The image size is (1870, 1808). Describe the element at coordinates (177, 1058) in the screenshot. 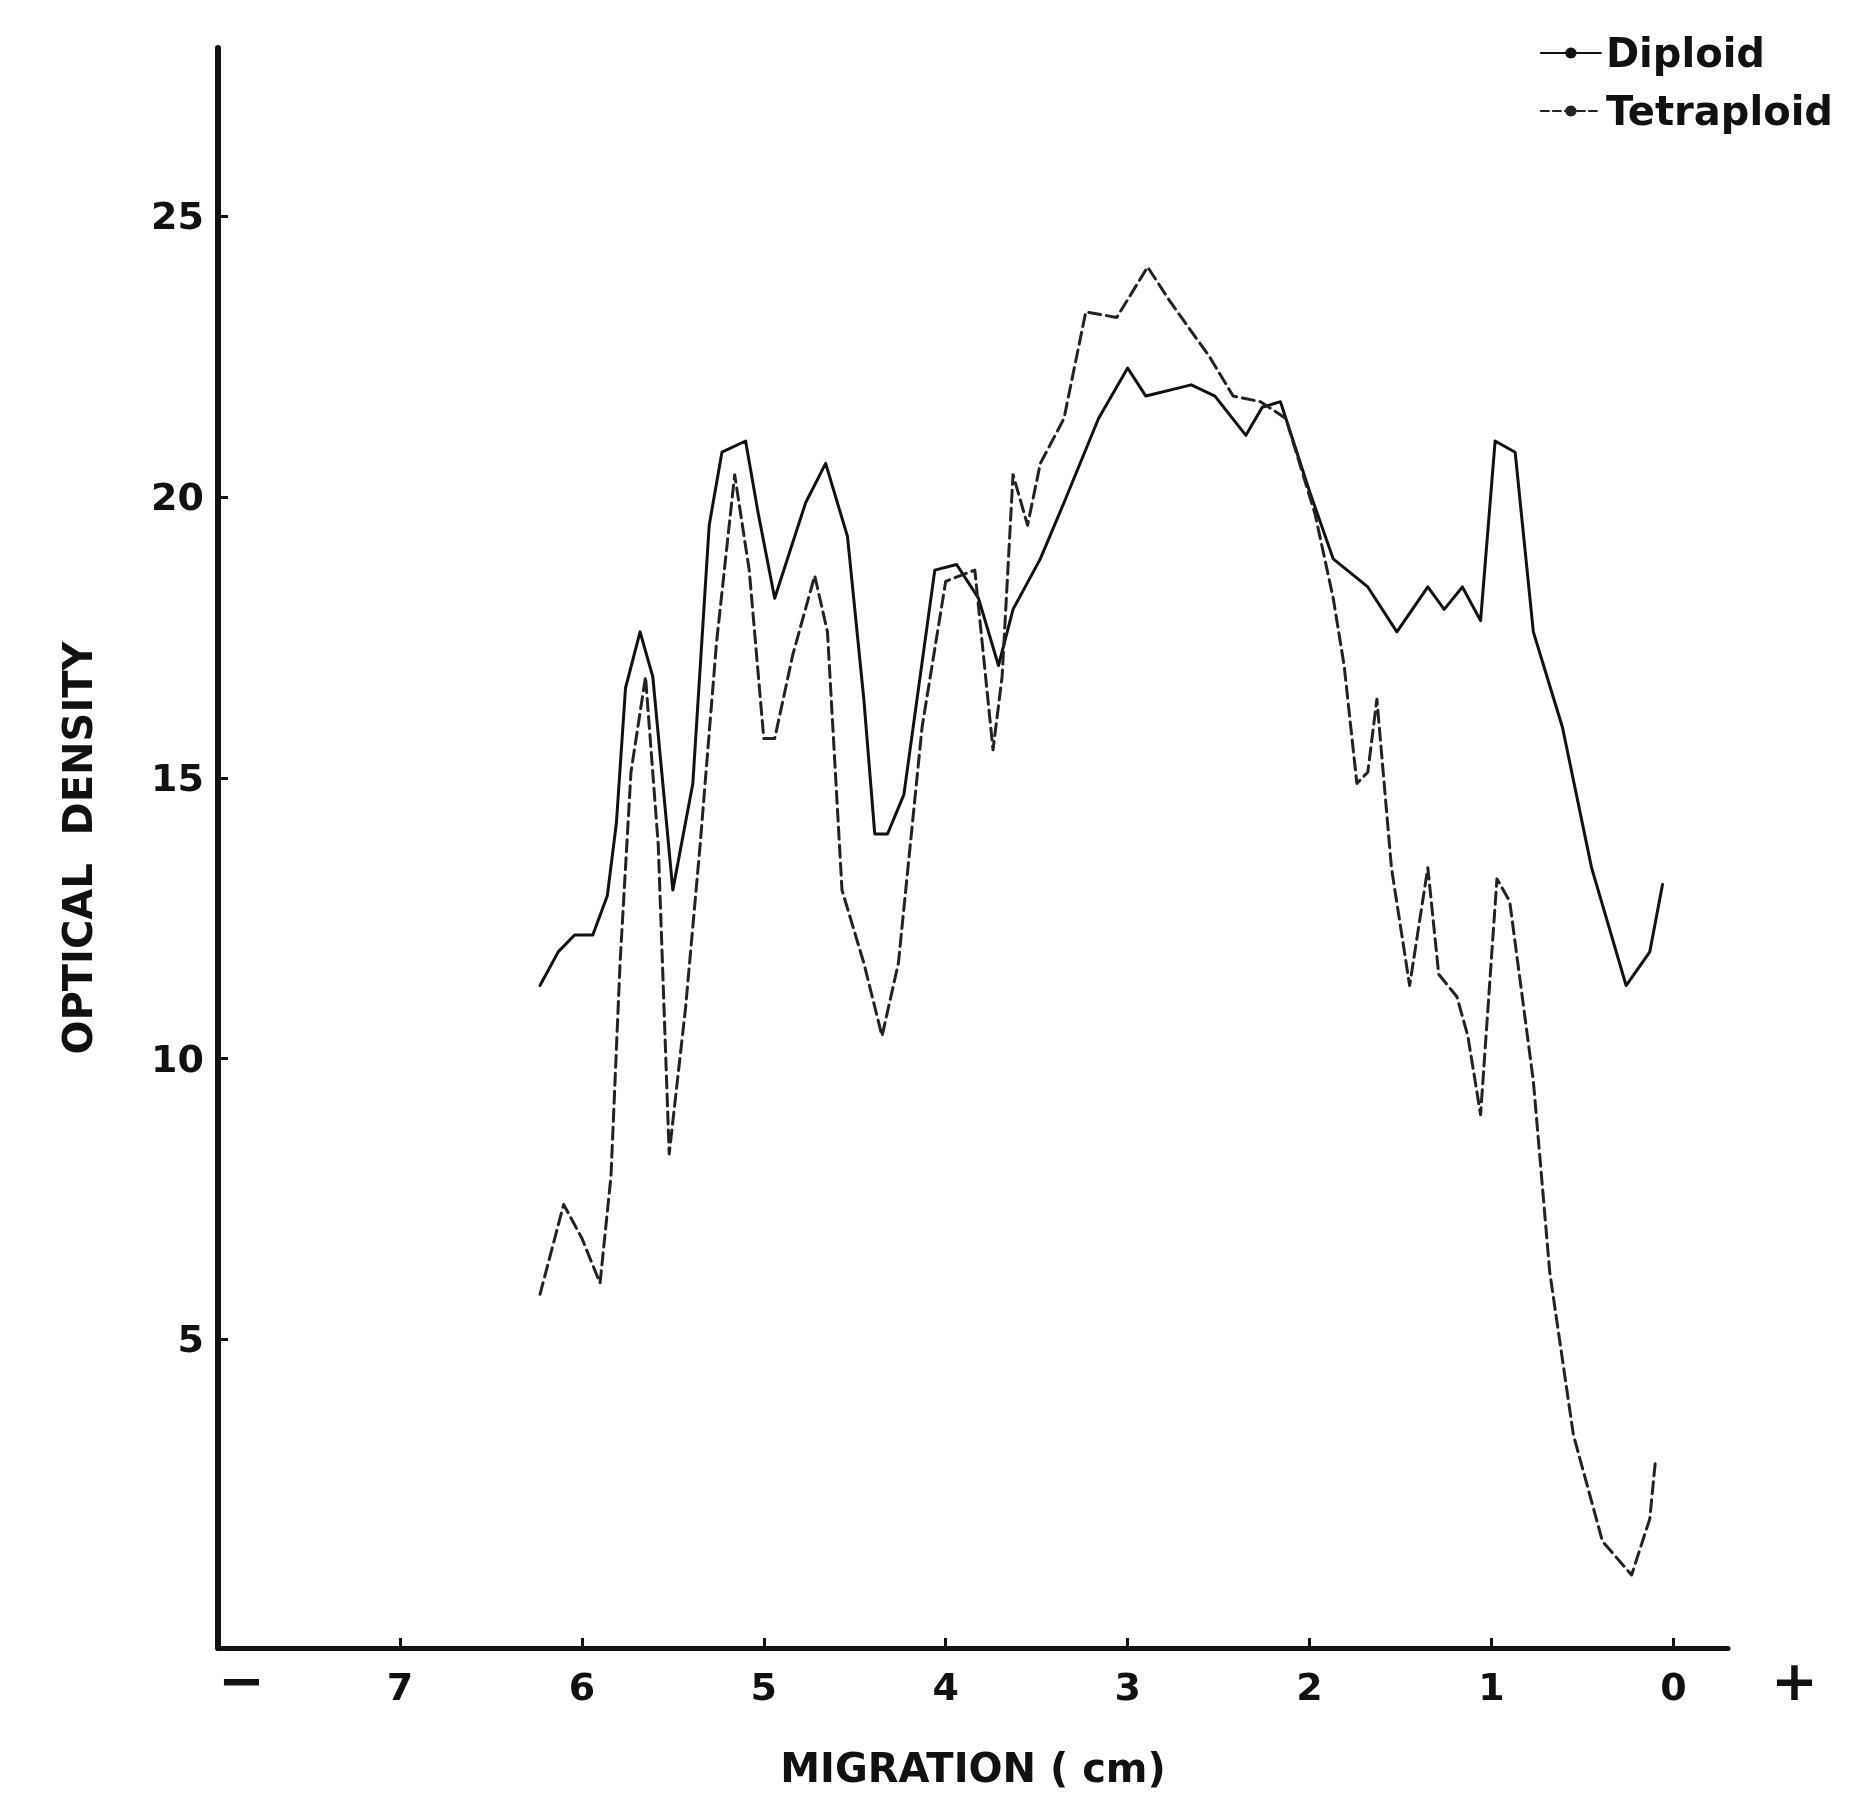

I see `y-tick-label: 10` at that location.